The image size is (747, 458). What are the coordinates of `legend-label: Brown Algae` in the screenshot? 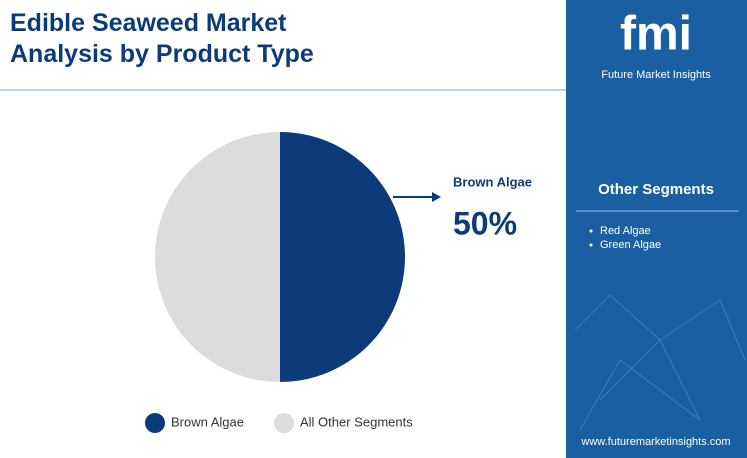 It's located at (207, 421).